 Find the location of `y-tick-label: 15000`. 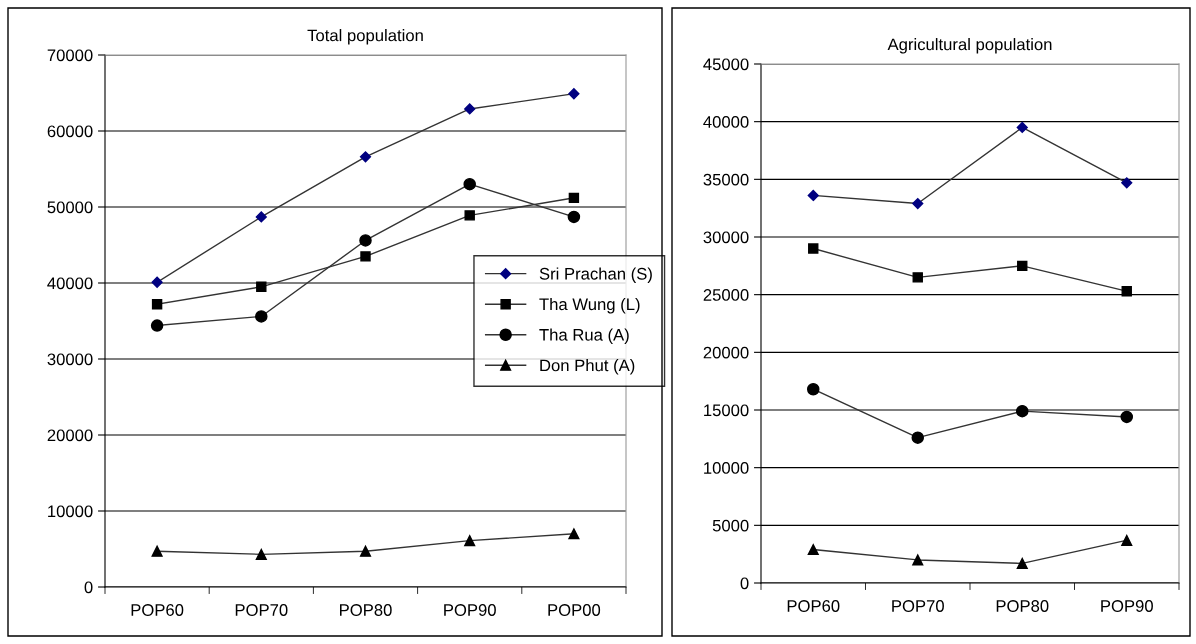

y-tick-label: 15000 is located at coordinates (726, 410).